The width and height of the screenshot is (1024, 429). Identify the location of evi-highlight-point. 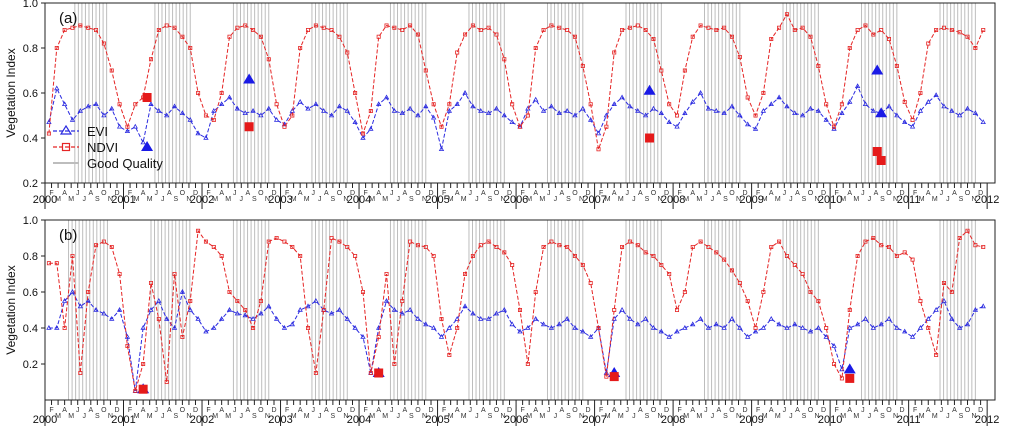
(249, 78).